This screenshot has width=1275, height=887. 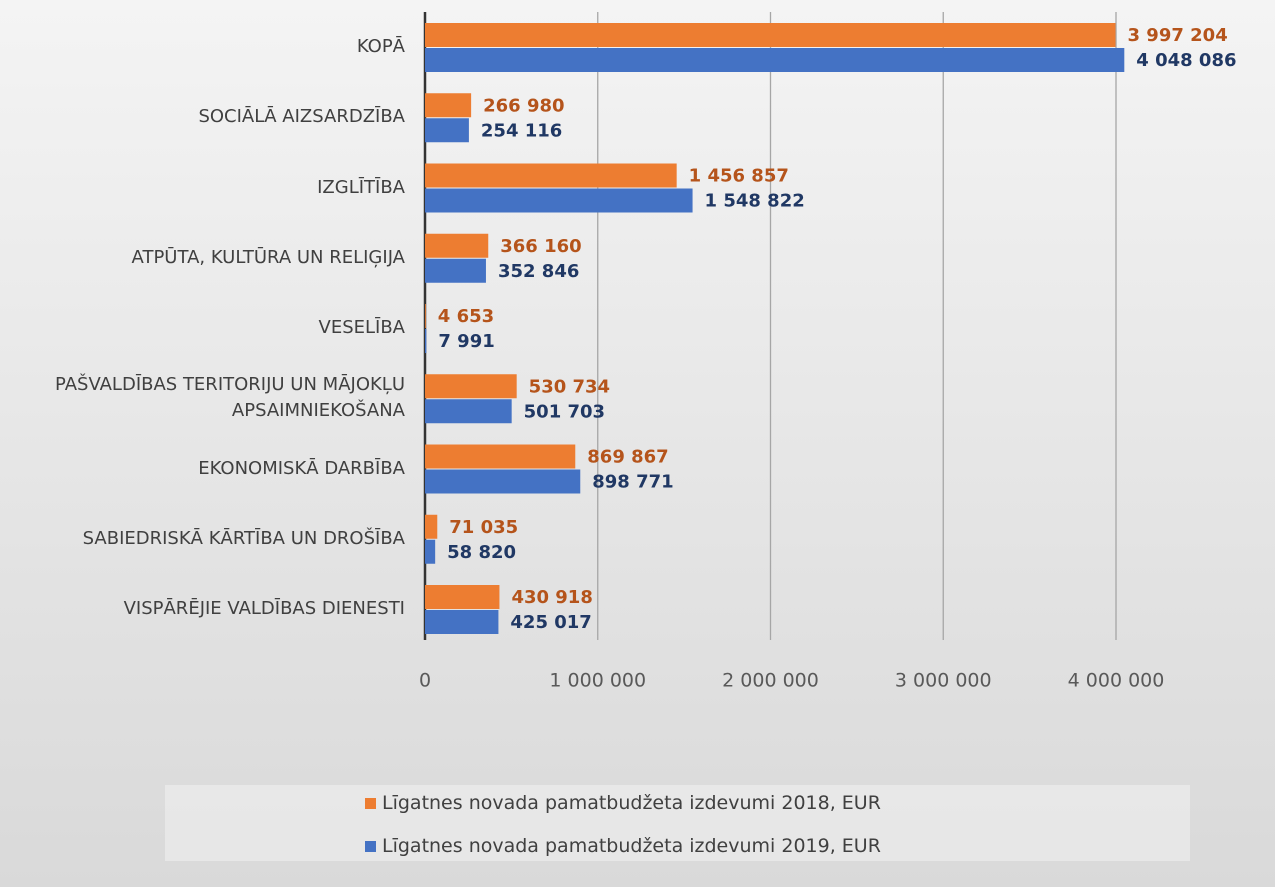 What do you see at coordinates (551, 597) in the screenshot?
I see `data-label: 430 918` at bounding box center [551, 597].